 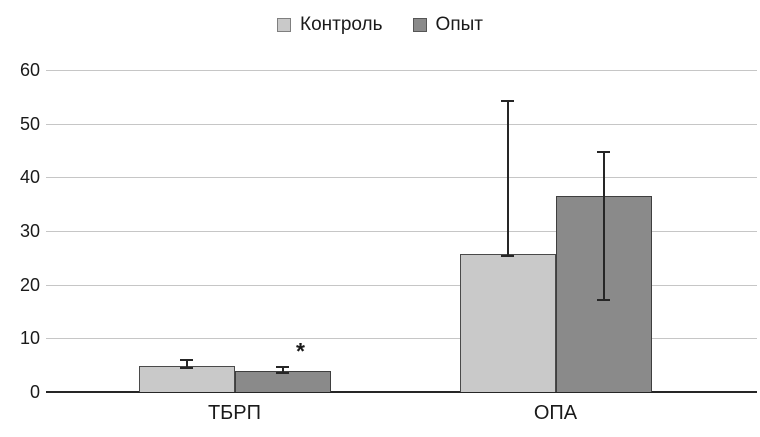 I want to click on y-tick-label: 40, so click(x=29, y=177).